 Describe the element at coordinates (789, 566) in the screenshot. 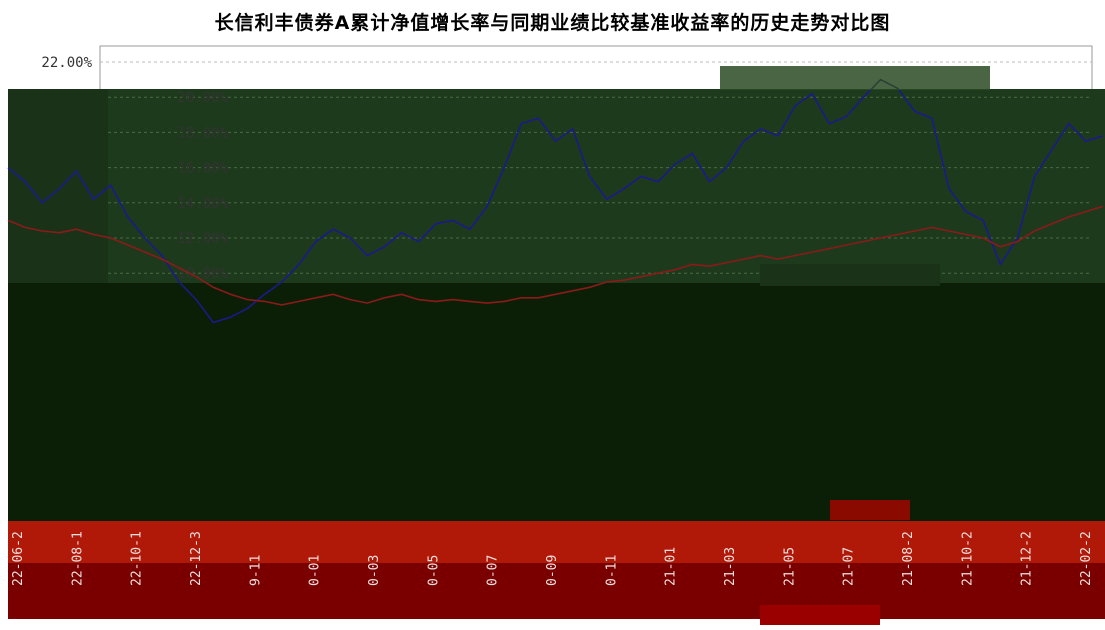

I see `x-tick-label: 21-05` at that location.